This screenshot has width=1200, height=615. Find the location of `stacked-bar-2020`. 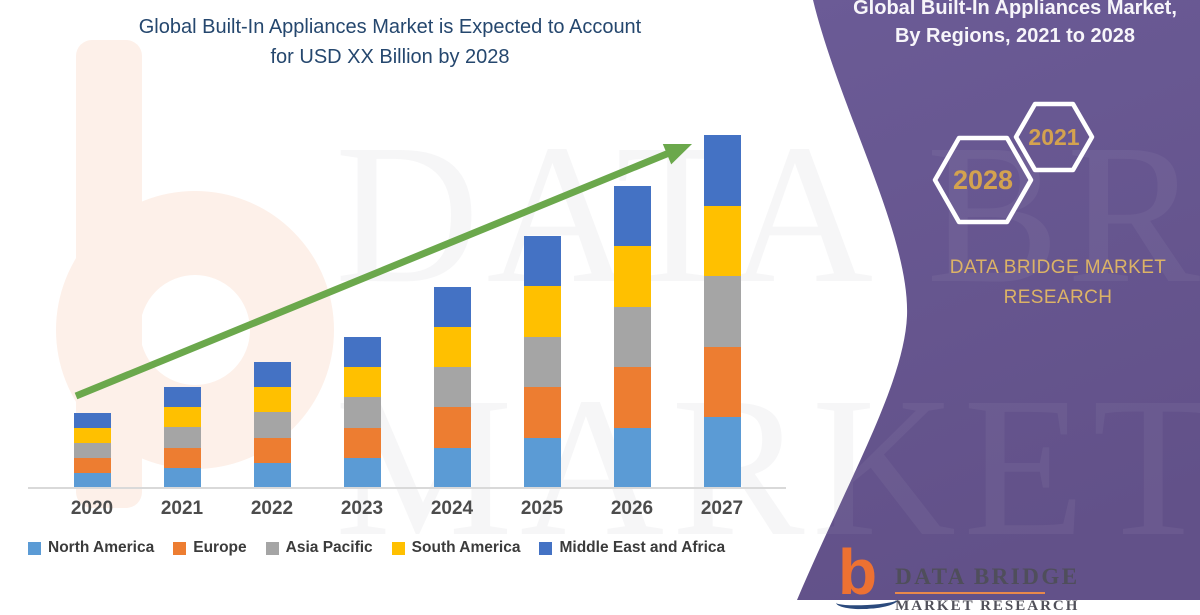

stacked-bar-2020 is located at coordinates (92, 450).